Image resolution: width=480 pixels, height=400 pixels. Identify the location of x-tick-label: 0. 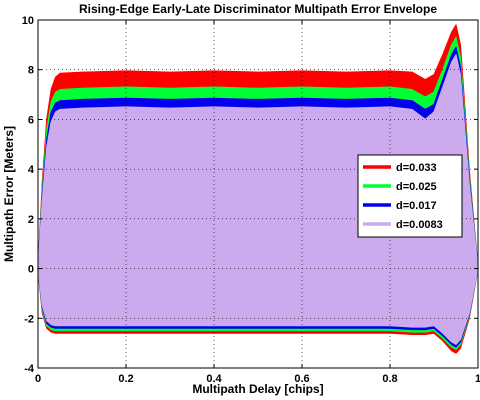
(38, 379).